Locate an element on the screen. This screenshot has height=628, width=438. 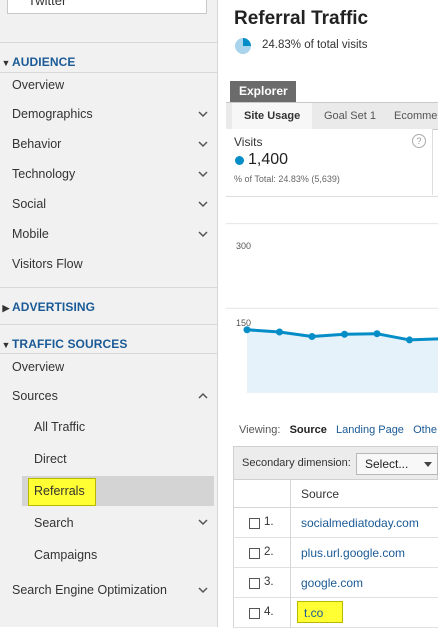
column-header-source: Source is located at coordinates (320, 494).